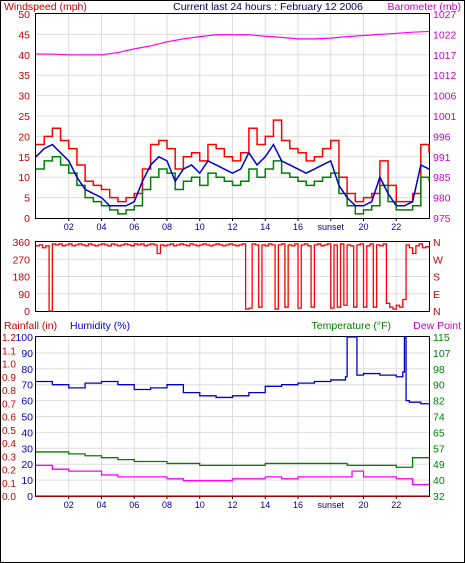 The image size is (465, 563). I want to click on windspeed-axis-title: Windspeed (mph), so click(45, 7).